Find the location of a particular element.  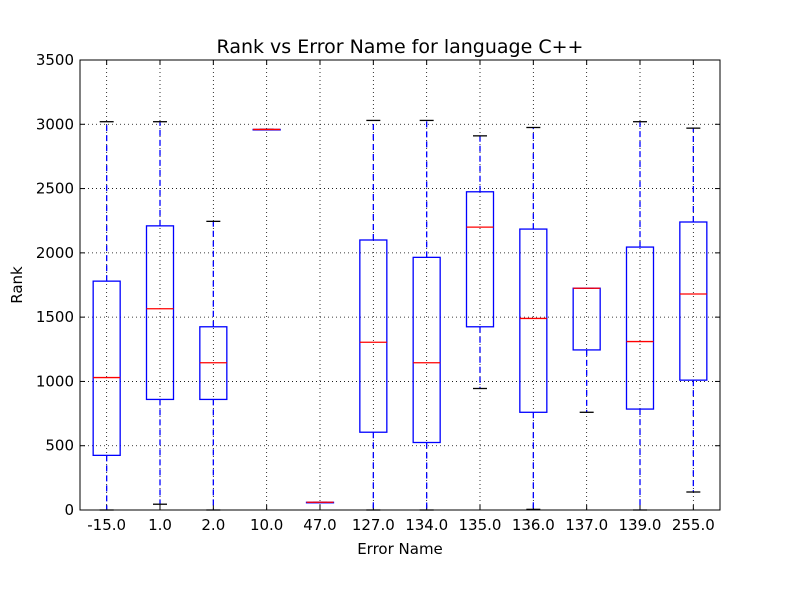

x-tick-label: 10.0 is located at coordinates (266, 525).